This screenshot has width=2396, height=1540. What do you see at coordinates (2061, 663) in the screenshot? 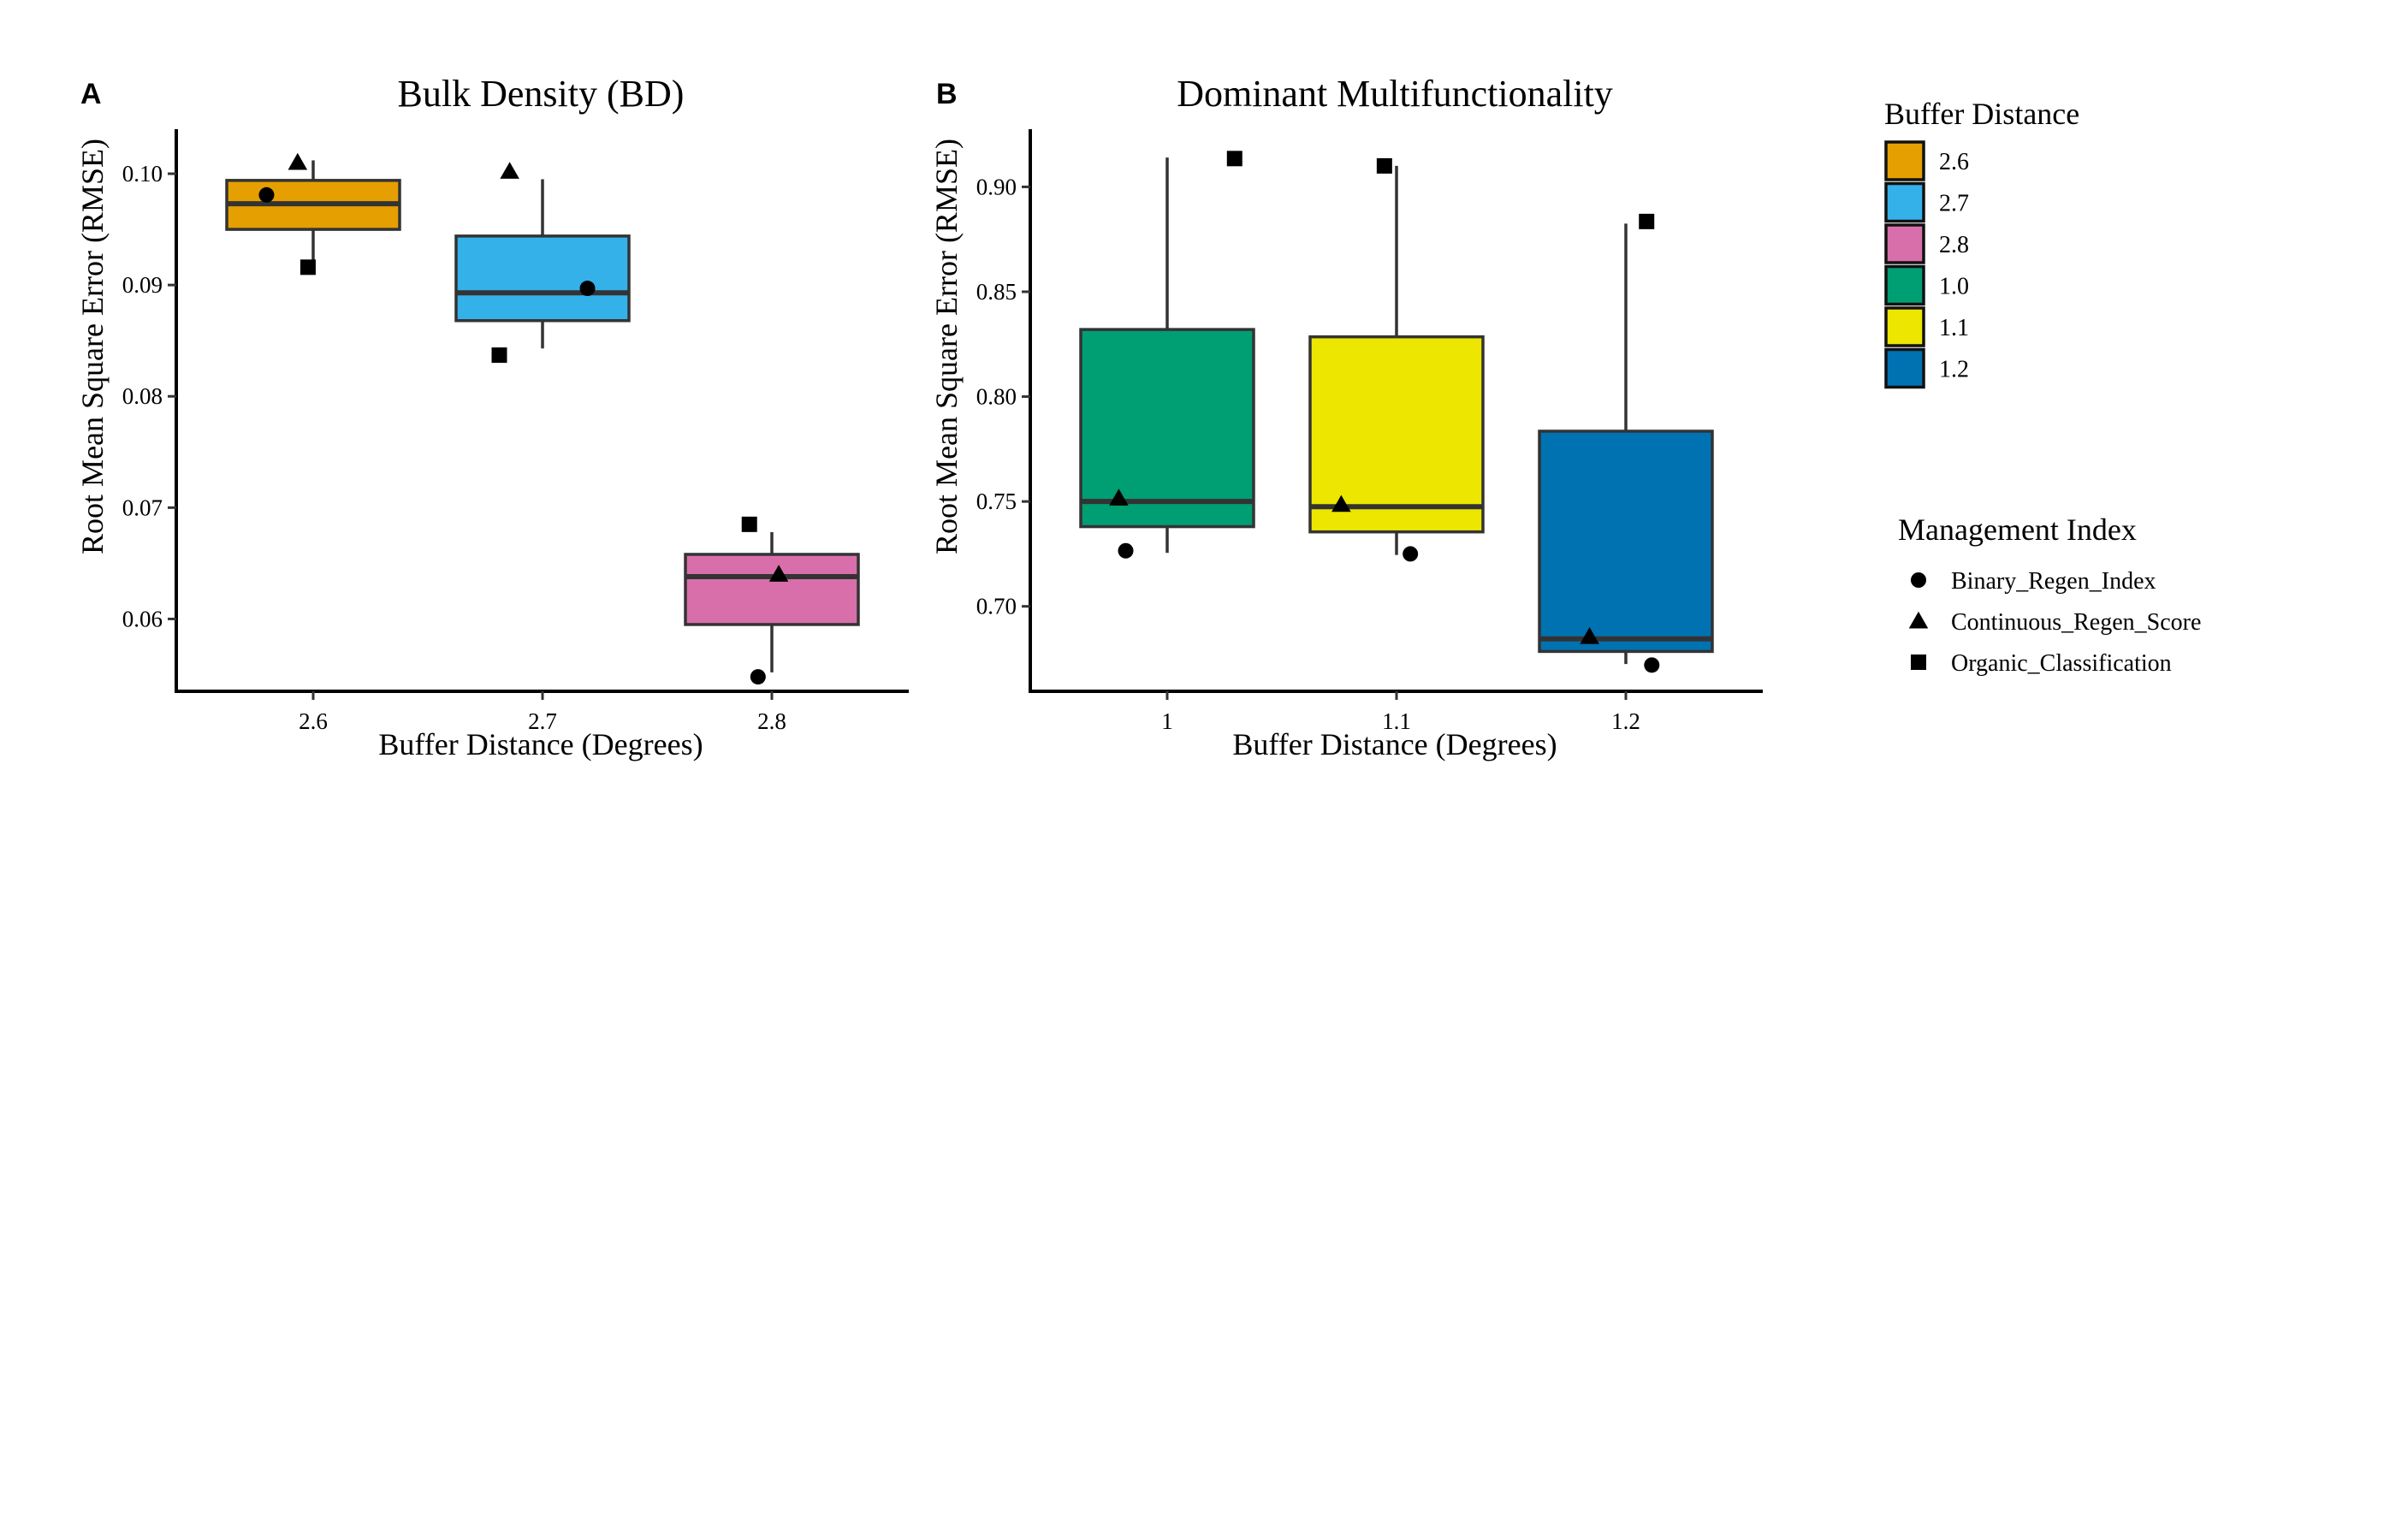
I see `legend-shape-label: Organic_Classification` at bounding box center [2061, 663].